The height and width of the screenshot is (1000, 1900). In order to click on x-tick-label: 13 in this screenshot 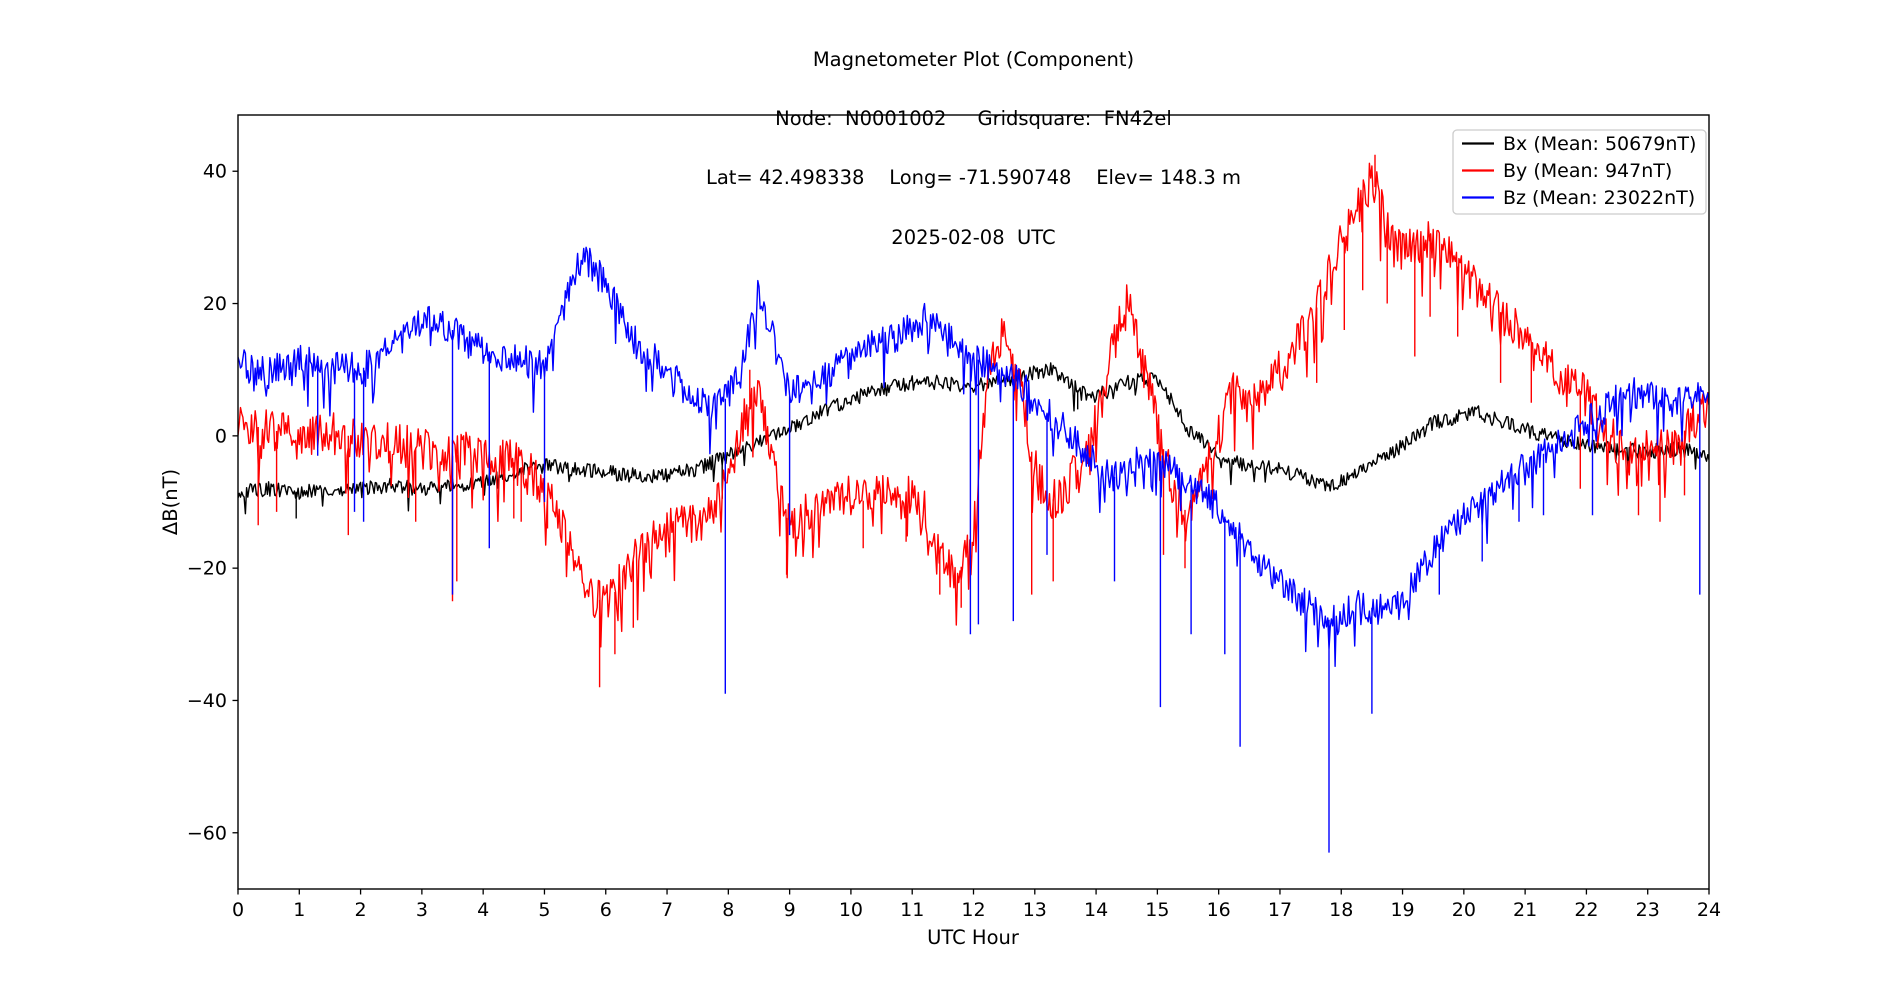, I will do `click(1035, 910)`.